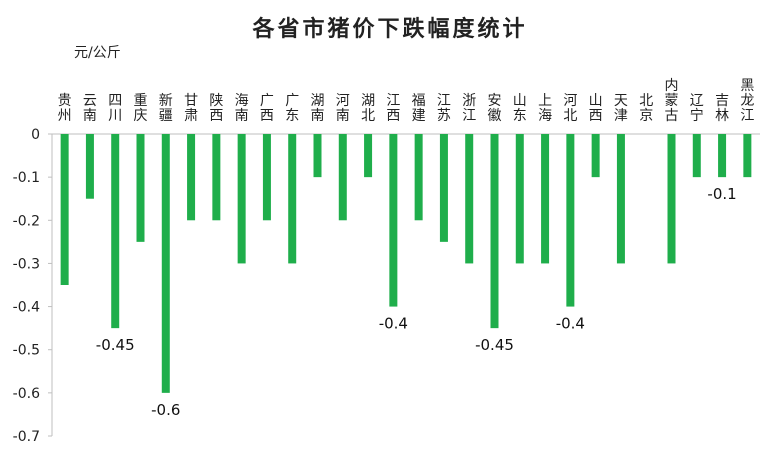 Image resolution: width=776 pixels, height=453 pixels. Describe the element at coordinates (165, 410) in the screenshot. I see `data-label: -0.6` at that location.